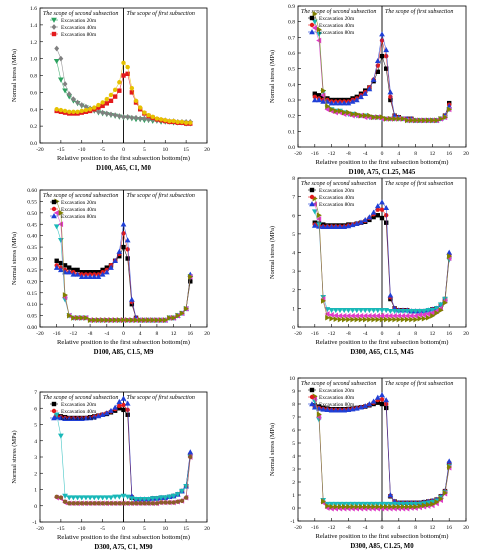  I want to click on x-tick-label: 4, so click(140, 334).